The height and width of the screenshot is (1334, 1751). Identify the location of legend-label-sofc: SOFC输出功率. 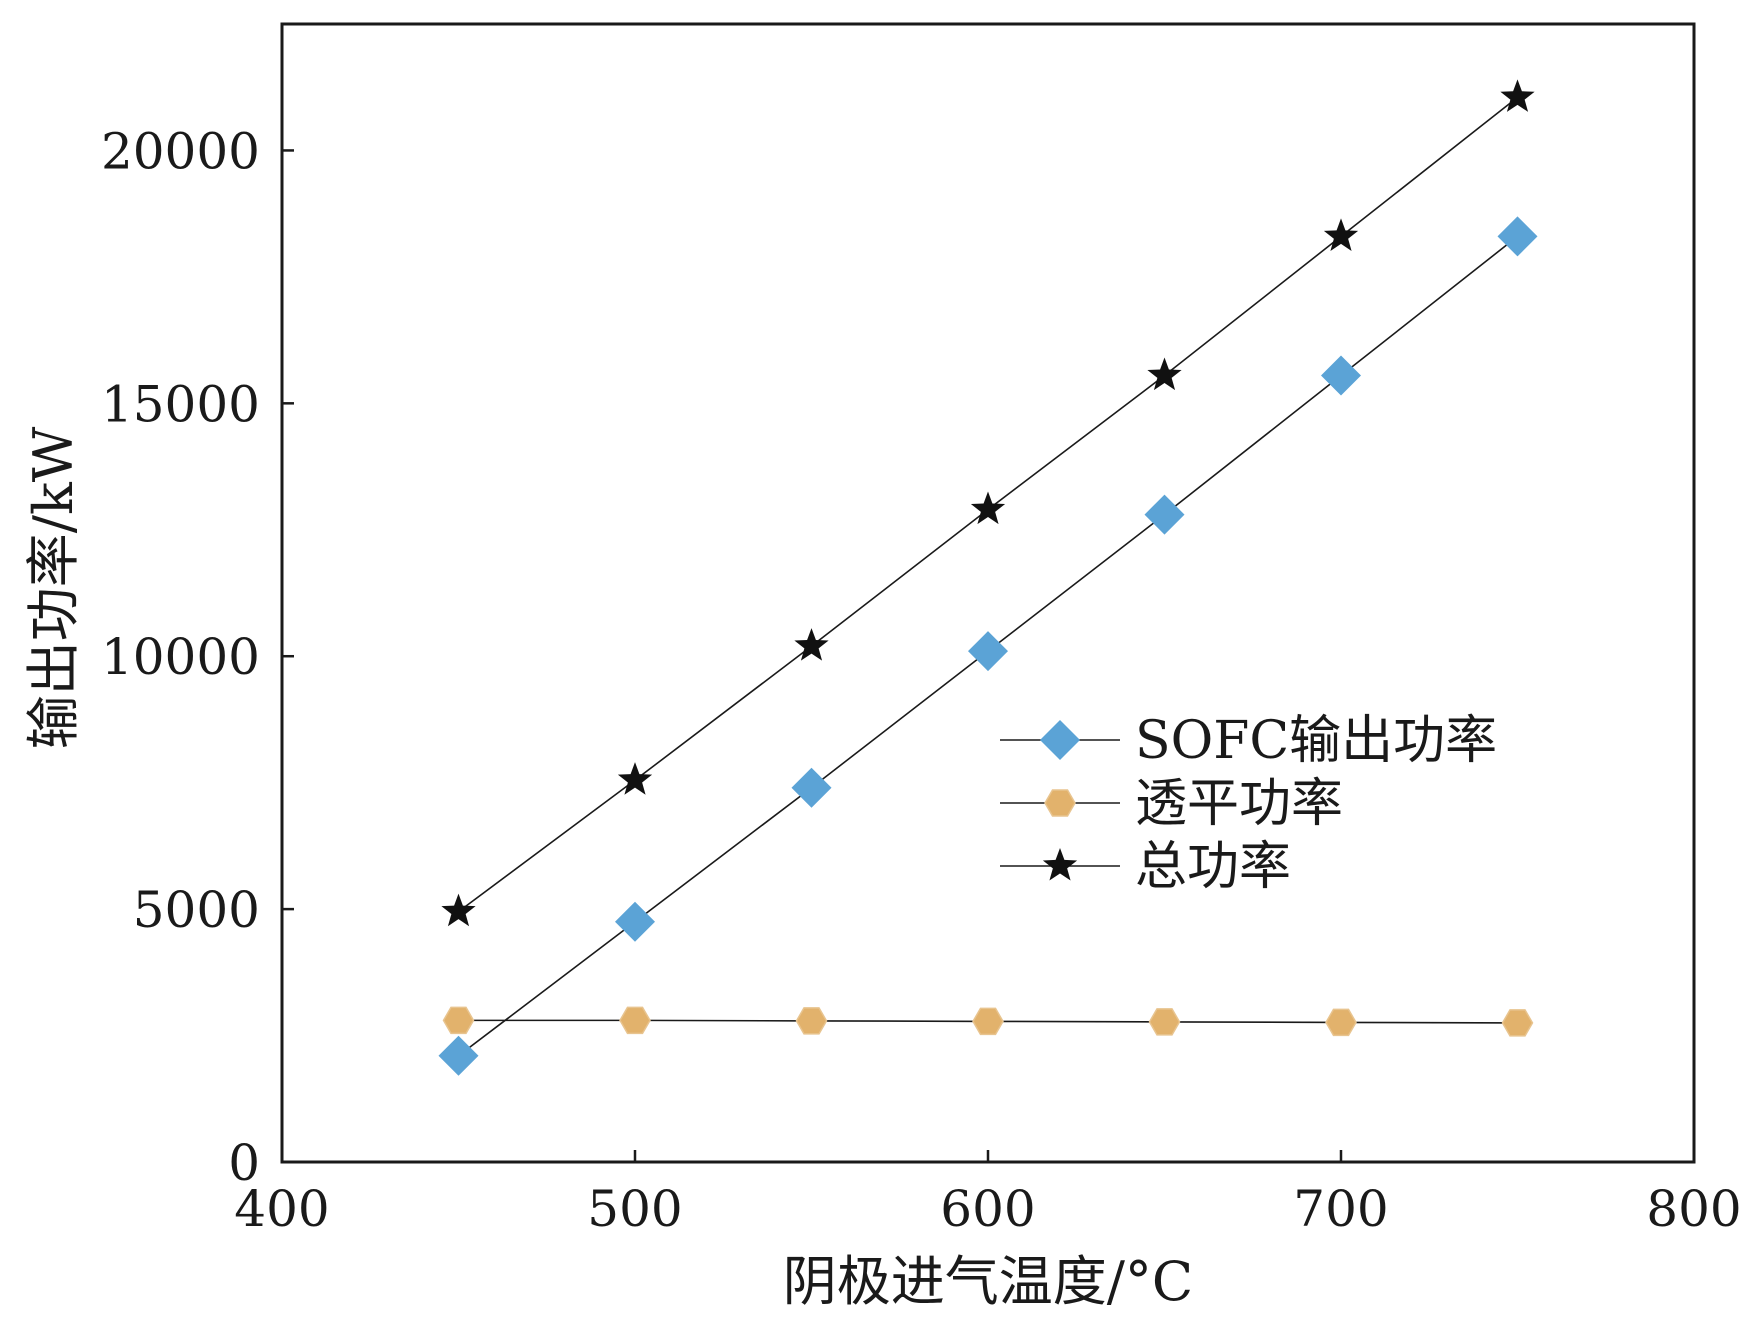
(1316, 741).